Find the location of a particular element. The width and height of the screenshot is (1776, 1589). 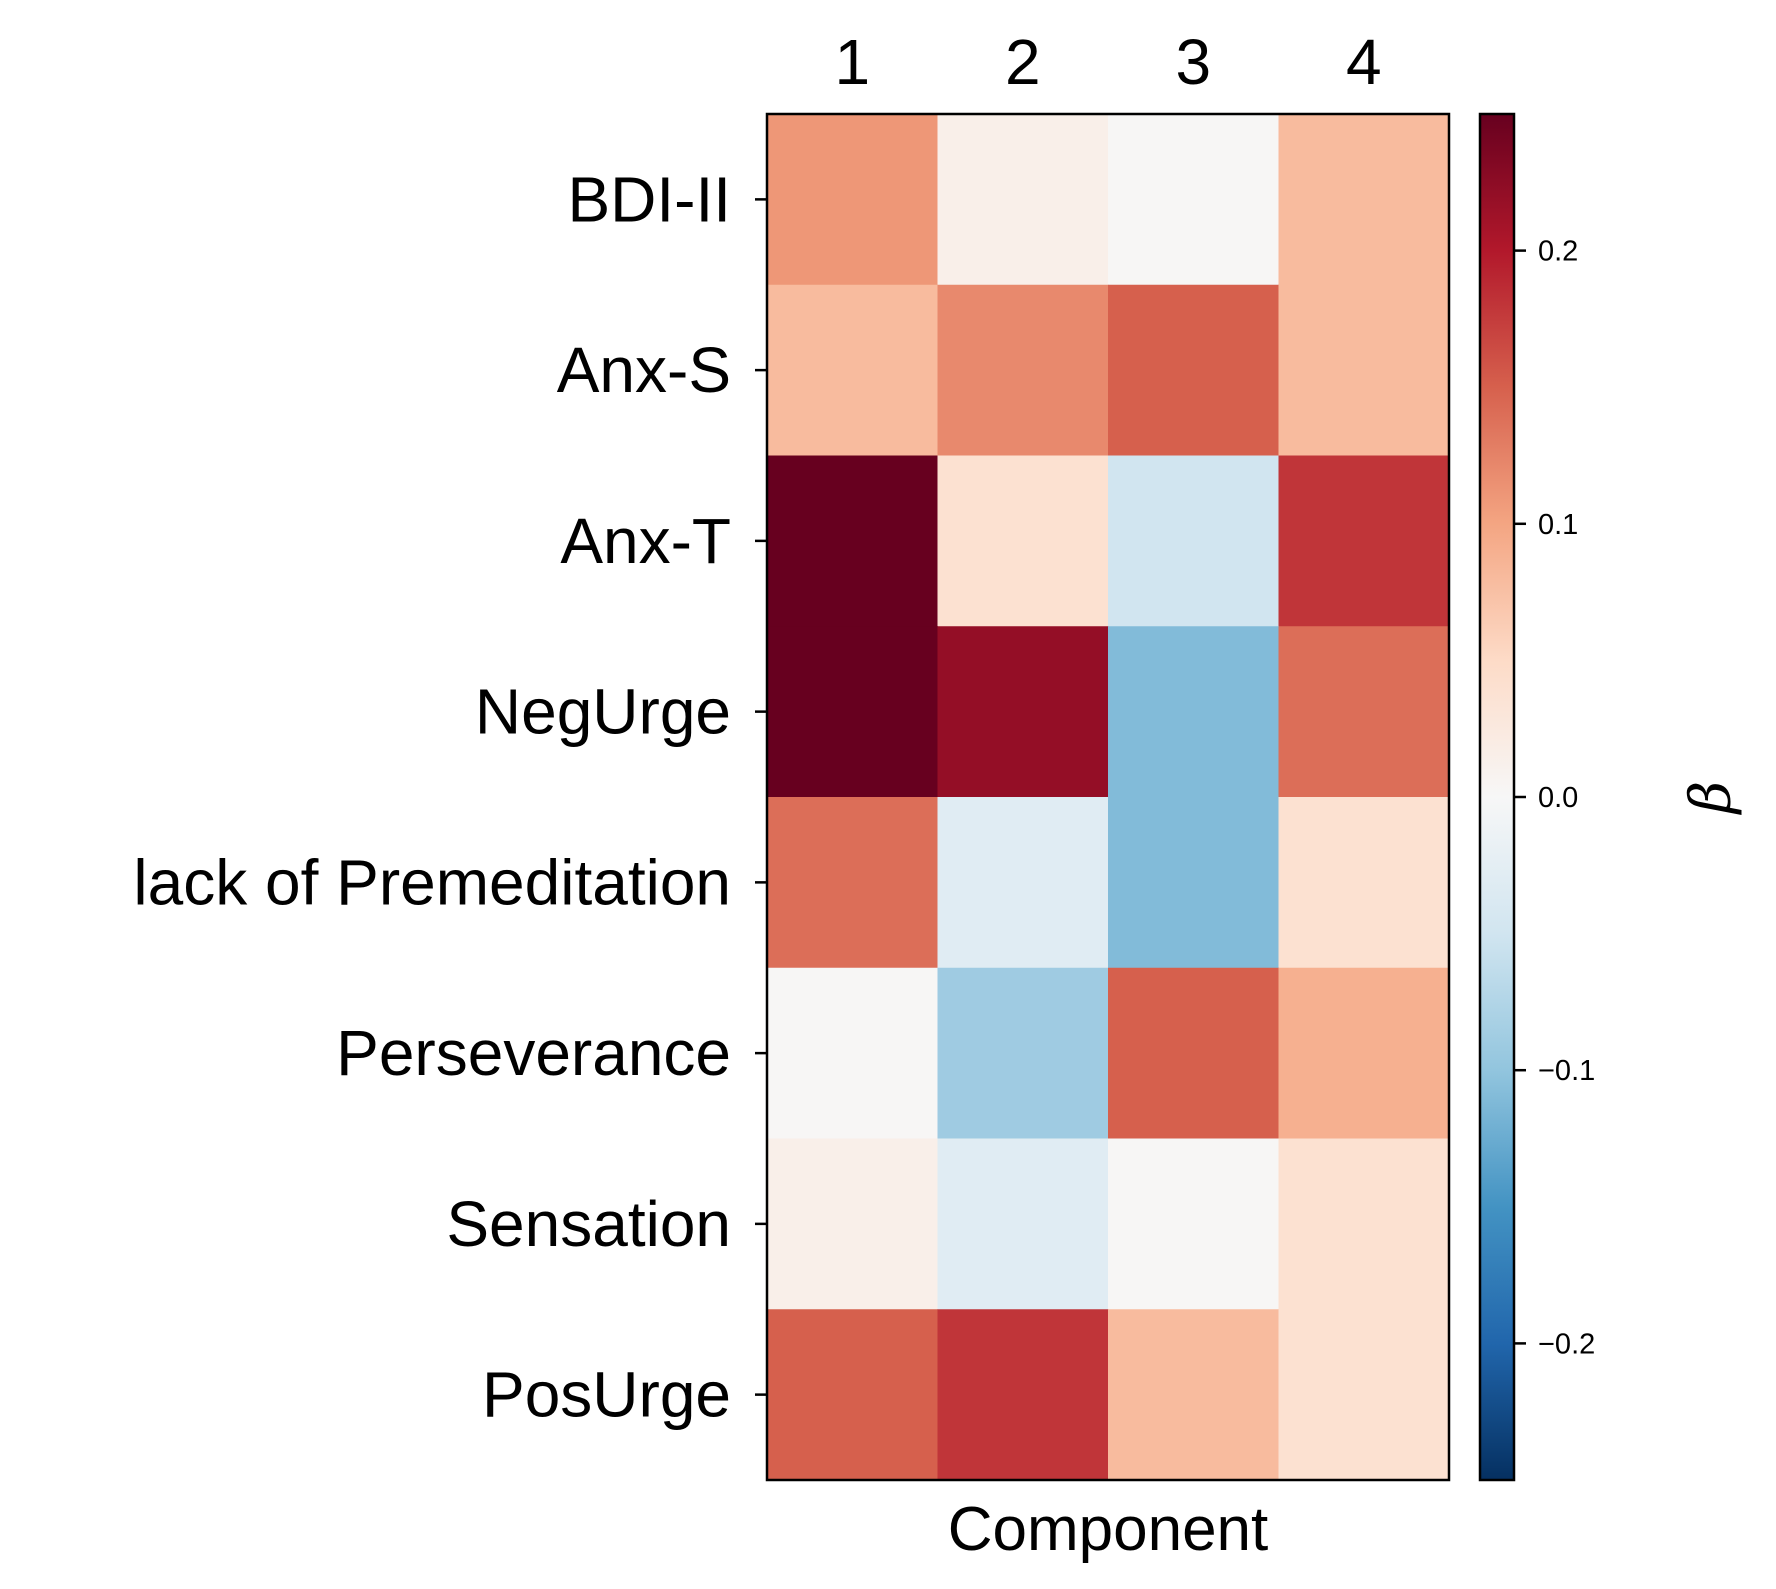

colorbar-tick-label: 0.1 is located at coordinates (1558, 525).